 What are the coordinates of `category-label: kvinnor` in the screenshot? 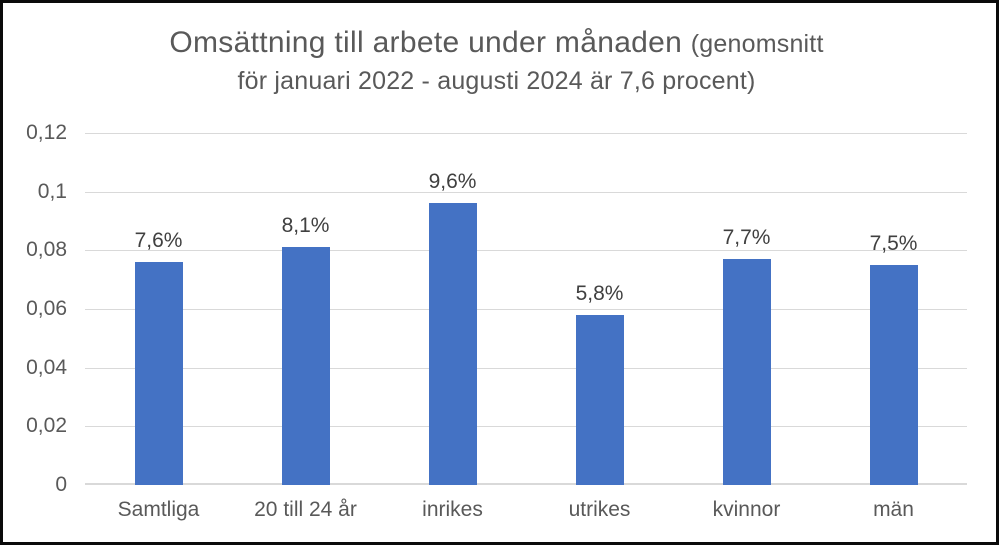 It's located at (746, 509).